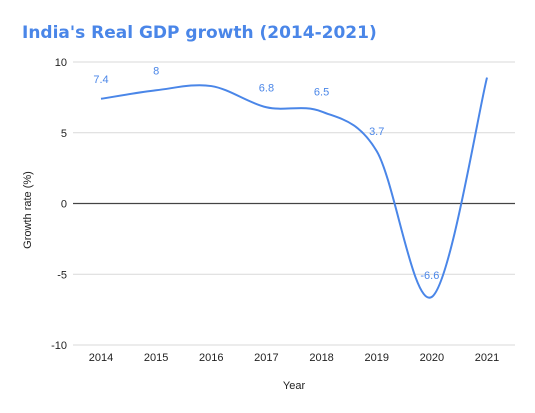 This screenshot has width=535, height=413. Describe the element at coordinates (294, 386) in the screenshot. I see `x-axis-label: Year` at that location.